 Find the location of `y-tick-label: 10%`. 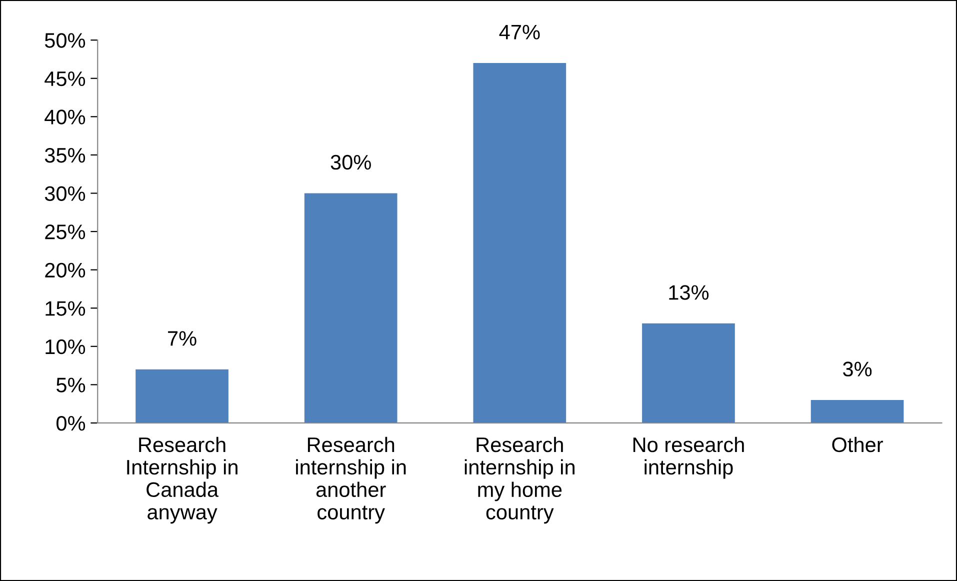

y-tick-label: 10% is located at coordinates (66, 346).